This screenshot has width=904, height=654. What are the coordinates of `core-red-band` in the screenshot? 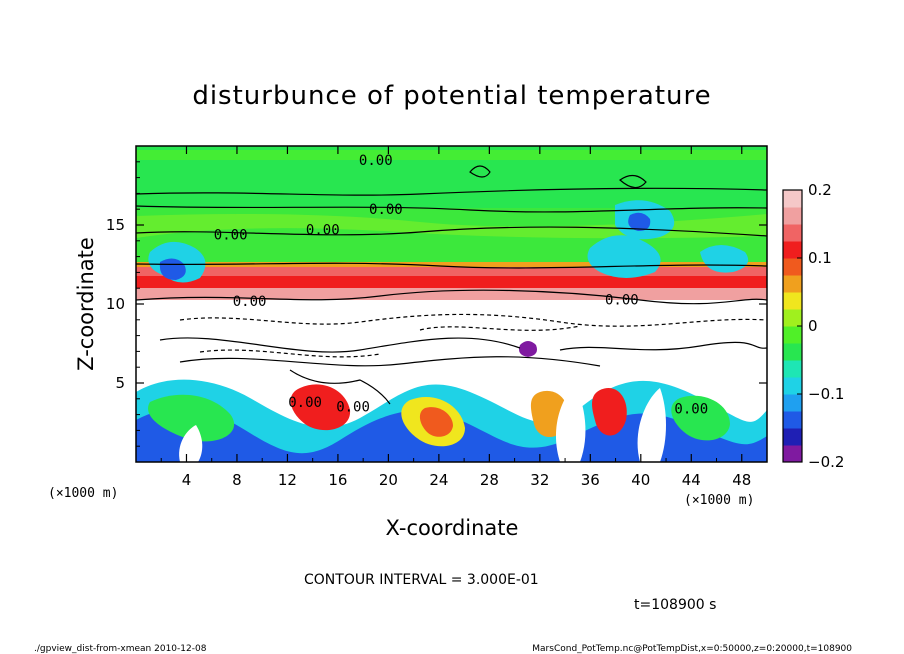 It's located at (451, 282).